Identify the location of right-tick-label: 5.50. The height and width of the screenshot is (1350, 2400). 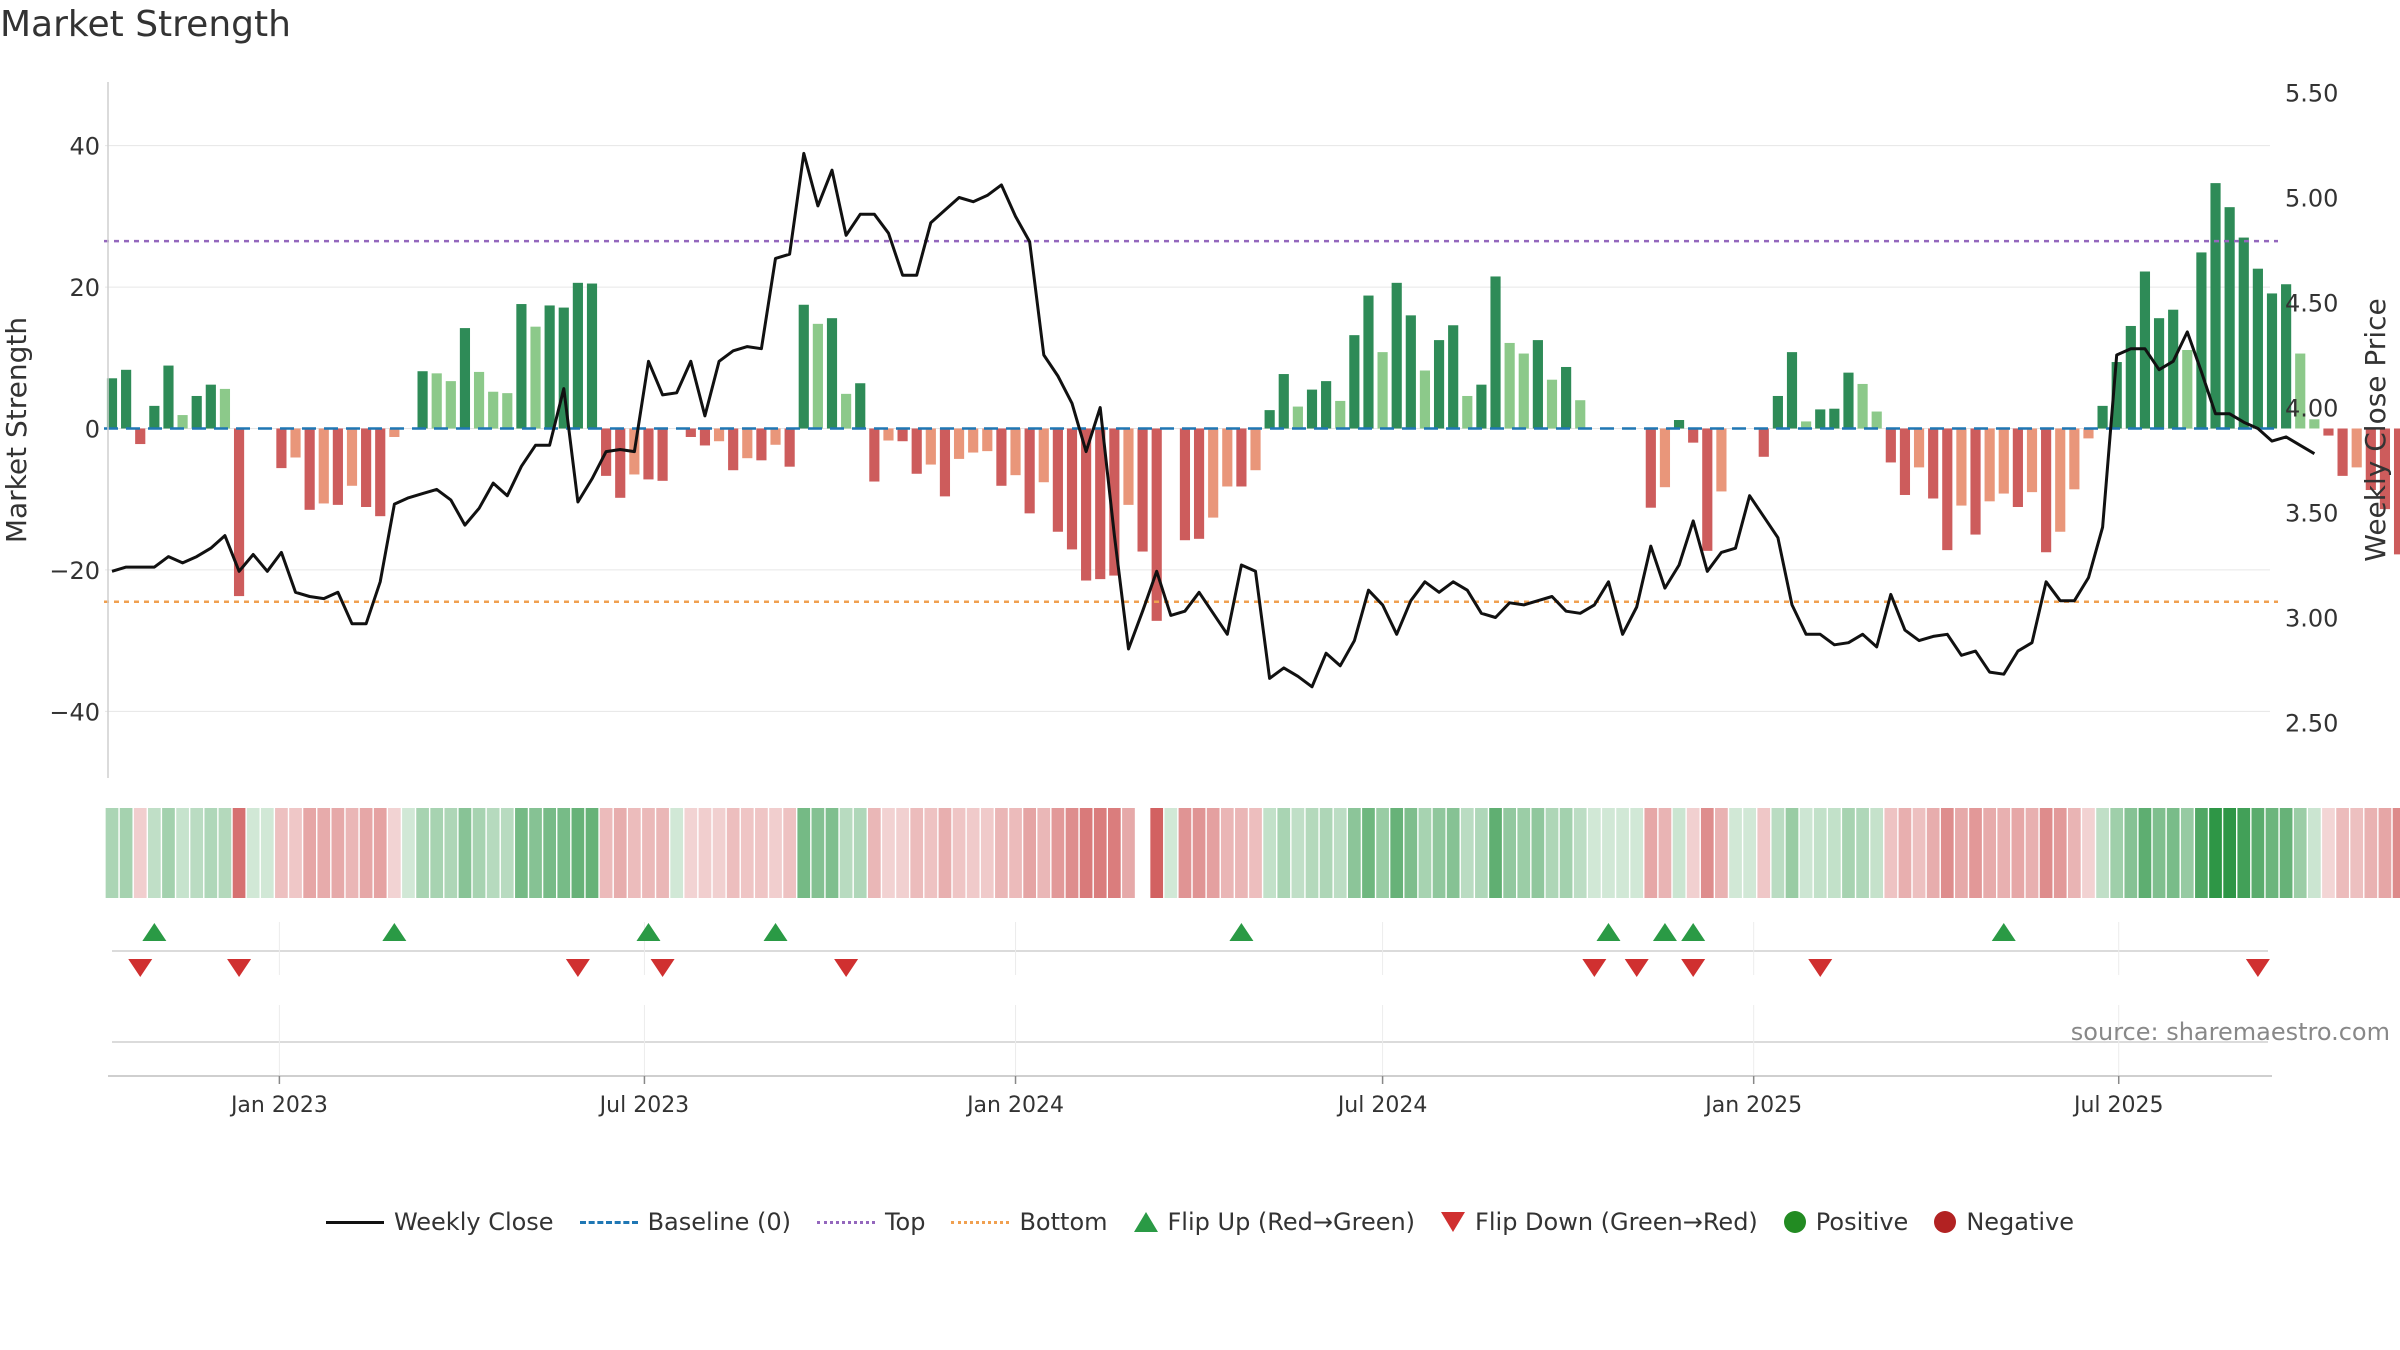
(2311, 94).